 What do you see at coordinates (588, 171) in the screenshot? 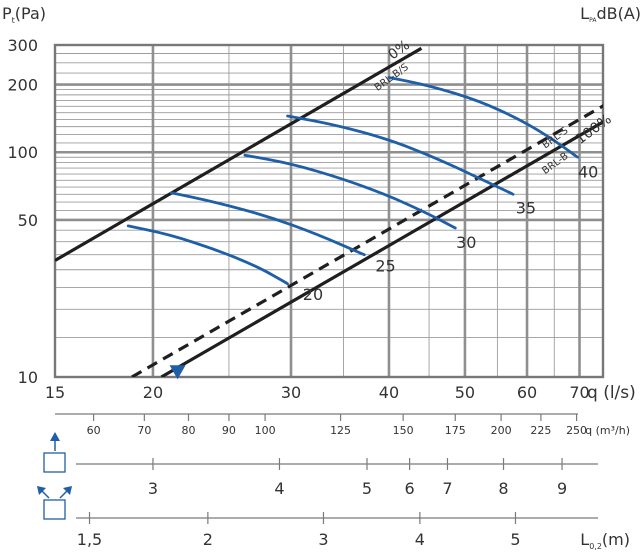
I see `noise-label-40: 40` at bounding box center [588, 171].